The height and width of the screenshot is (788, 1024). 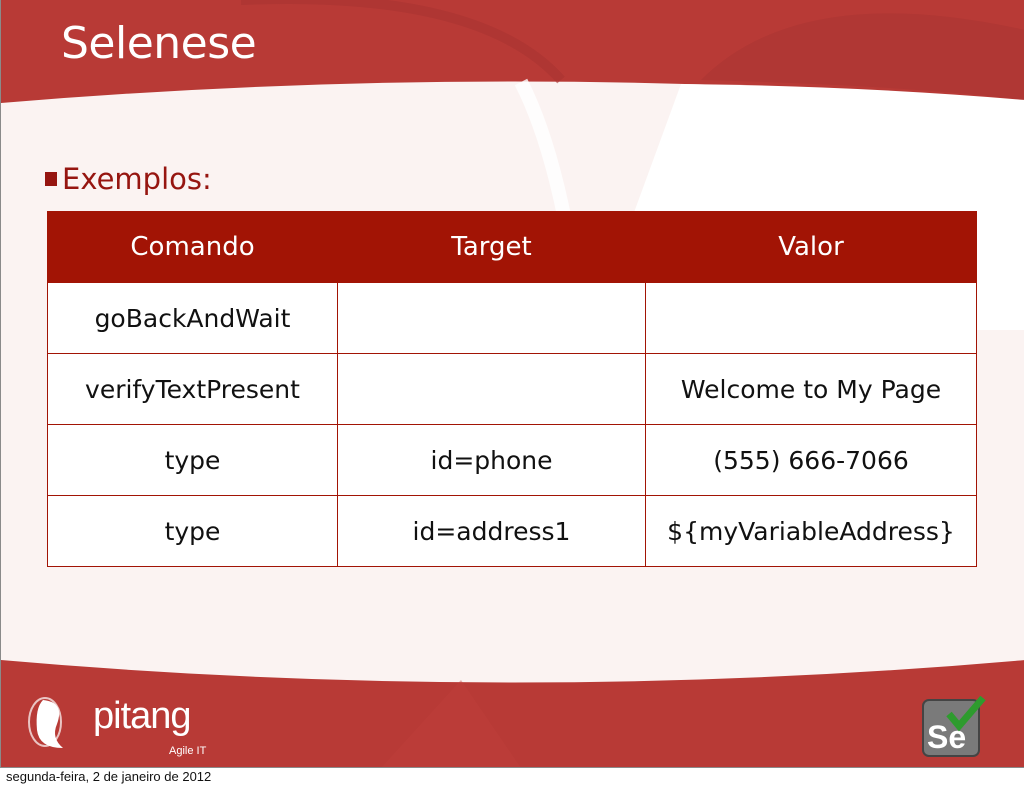 I want to click on table-row: type id=phone (555) 666-7066, so click(x=512, y=460).